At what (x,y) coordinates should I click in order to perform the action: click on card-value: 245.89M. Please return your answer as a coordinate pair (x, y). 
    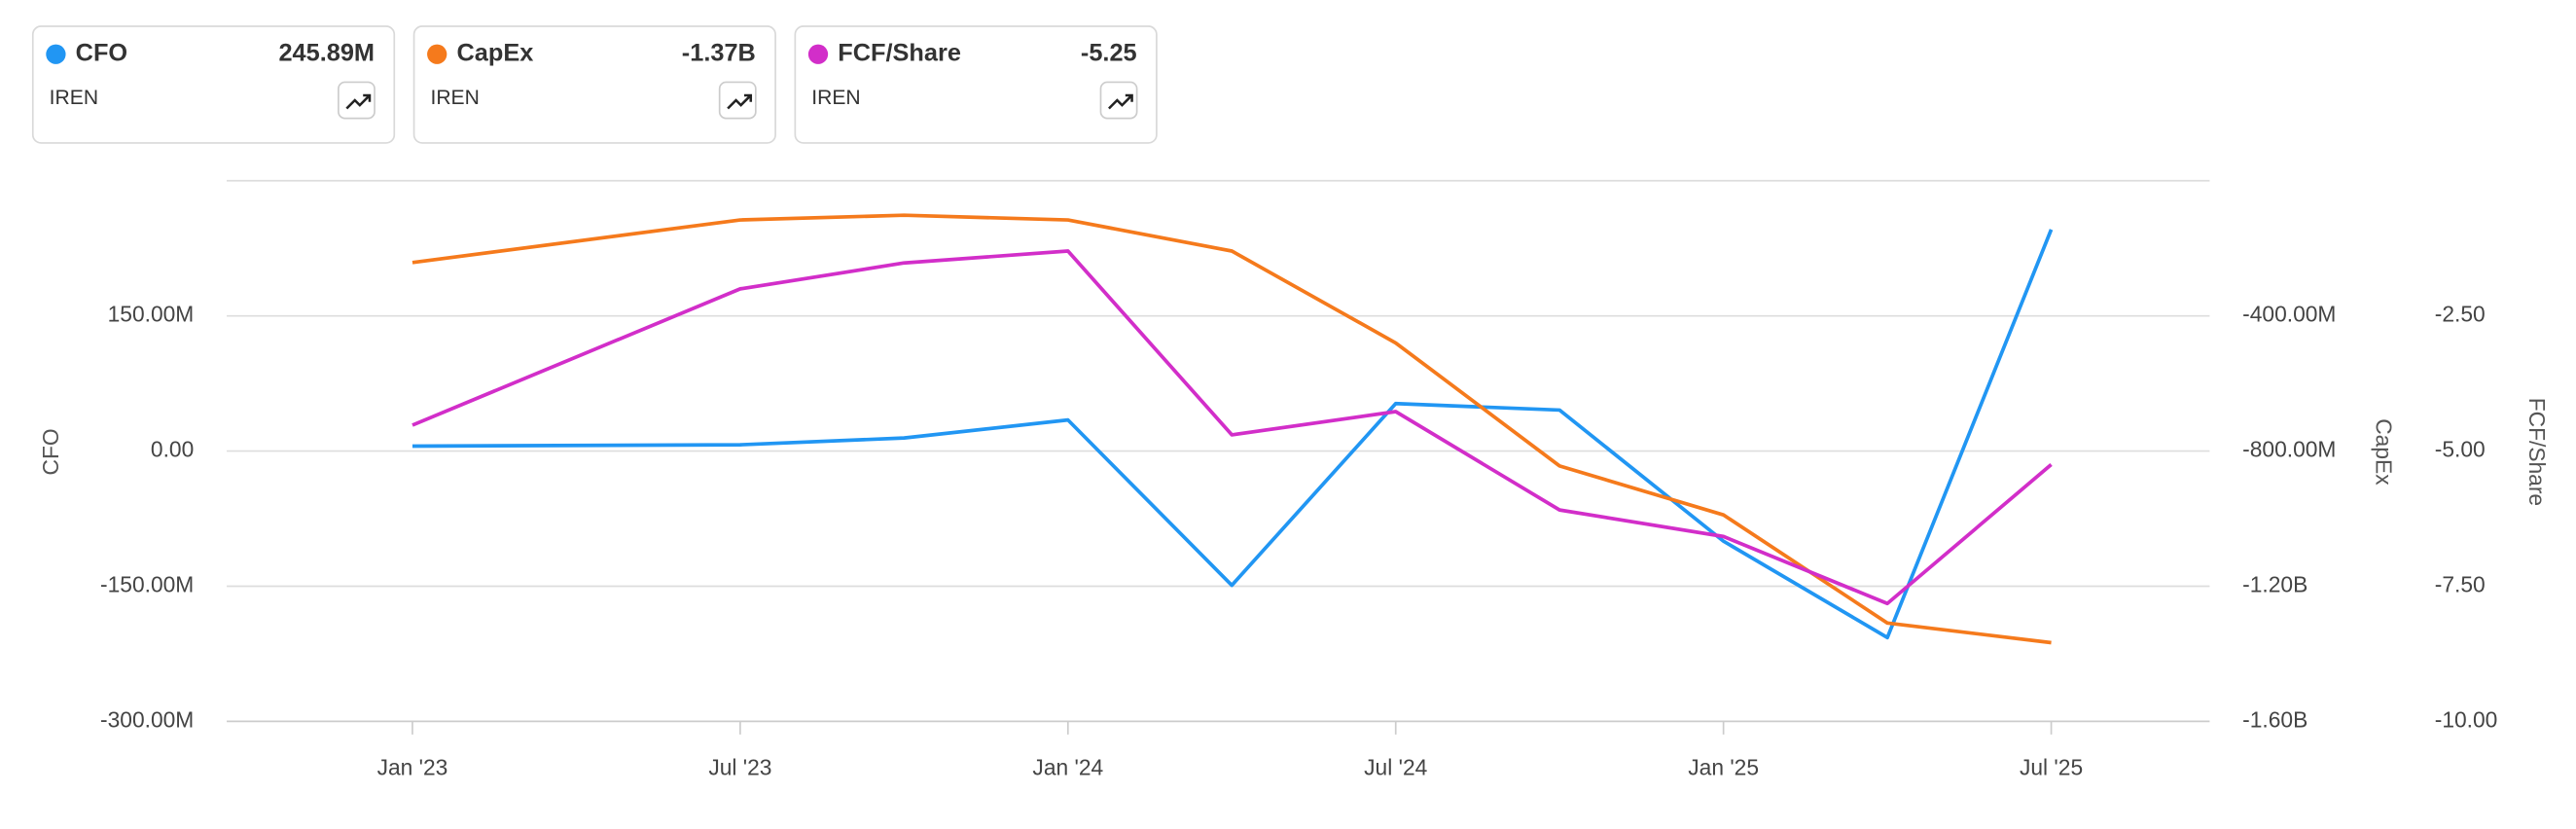
    Looking at the image, I should click on (326, 52).